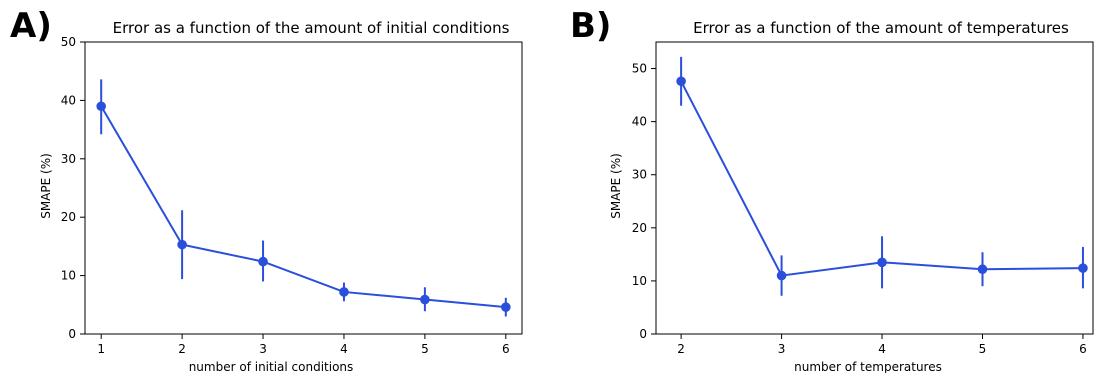  I want to click on x-tick-label-a-5: 6, so click(506, 349).